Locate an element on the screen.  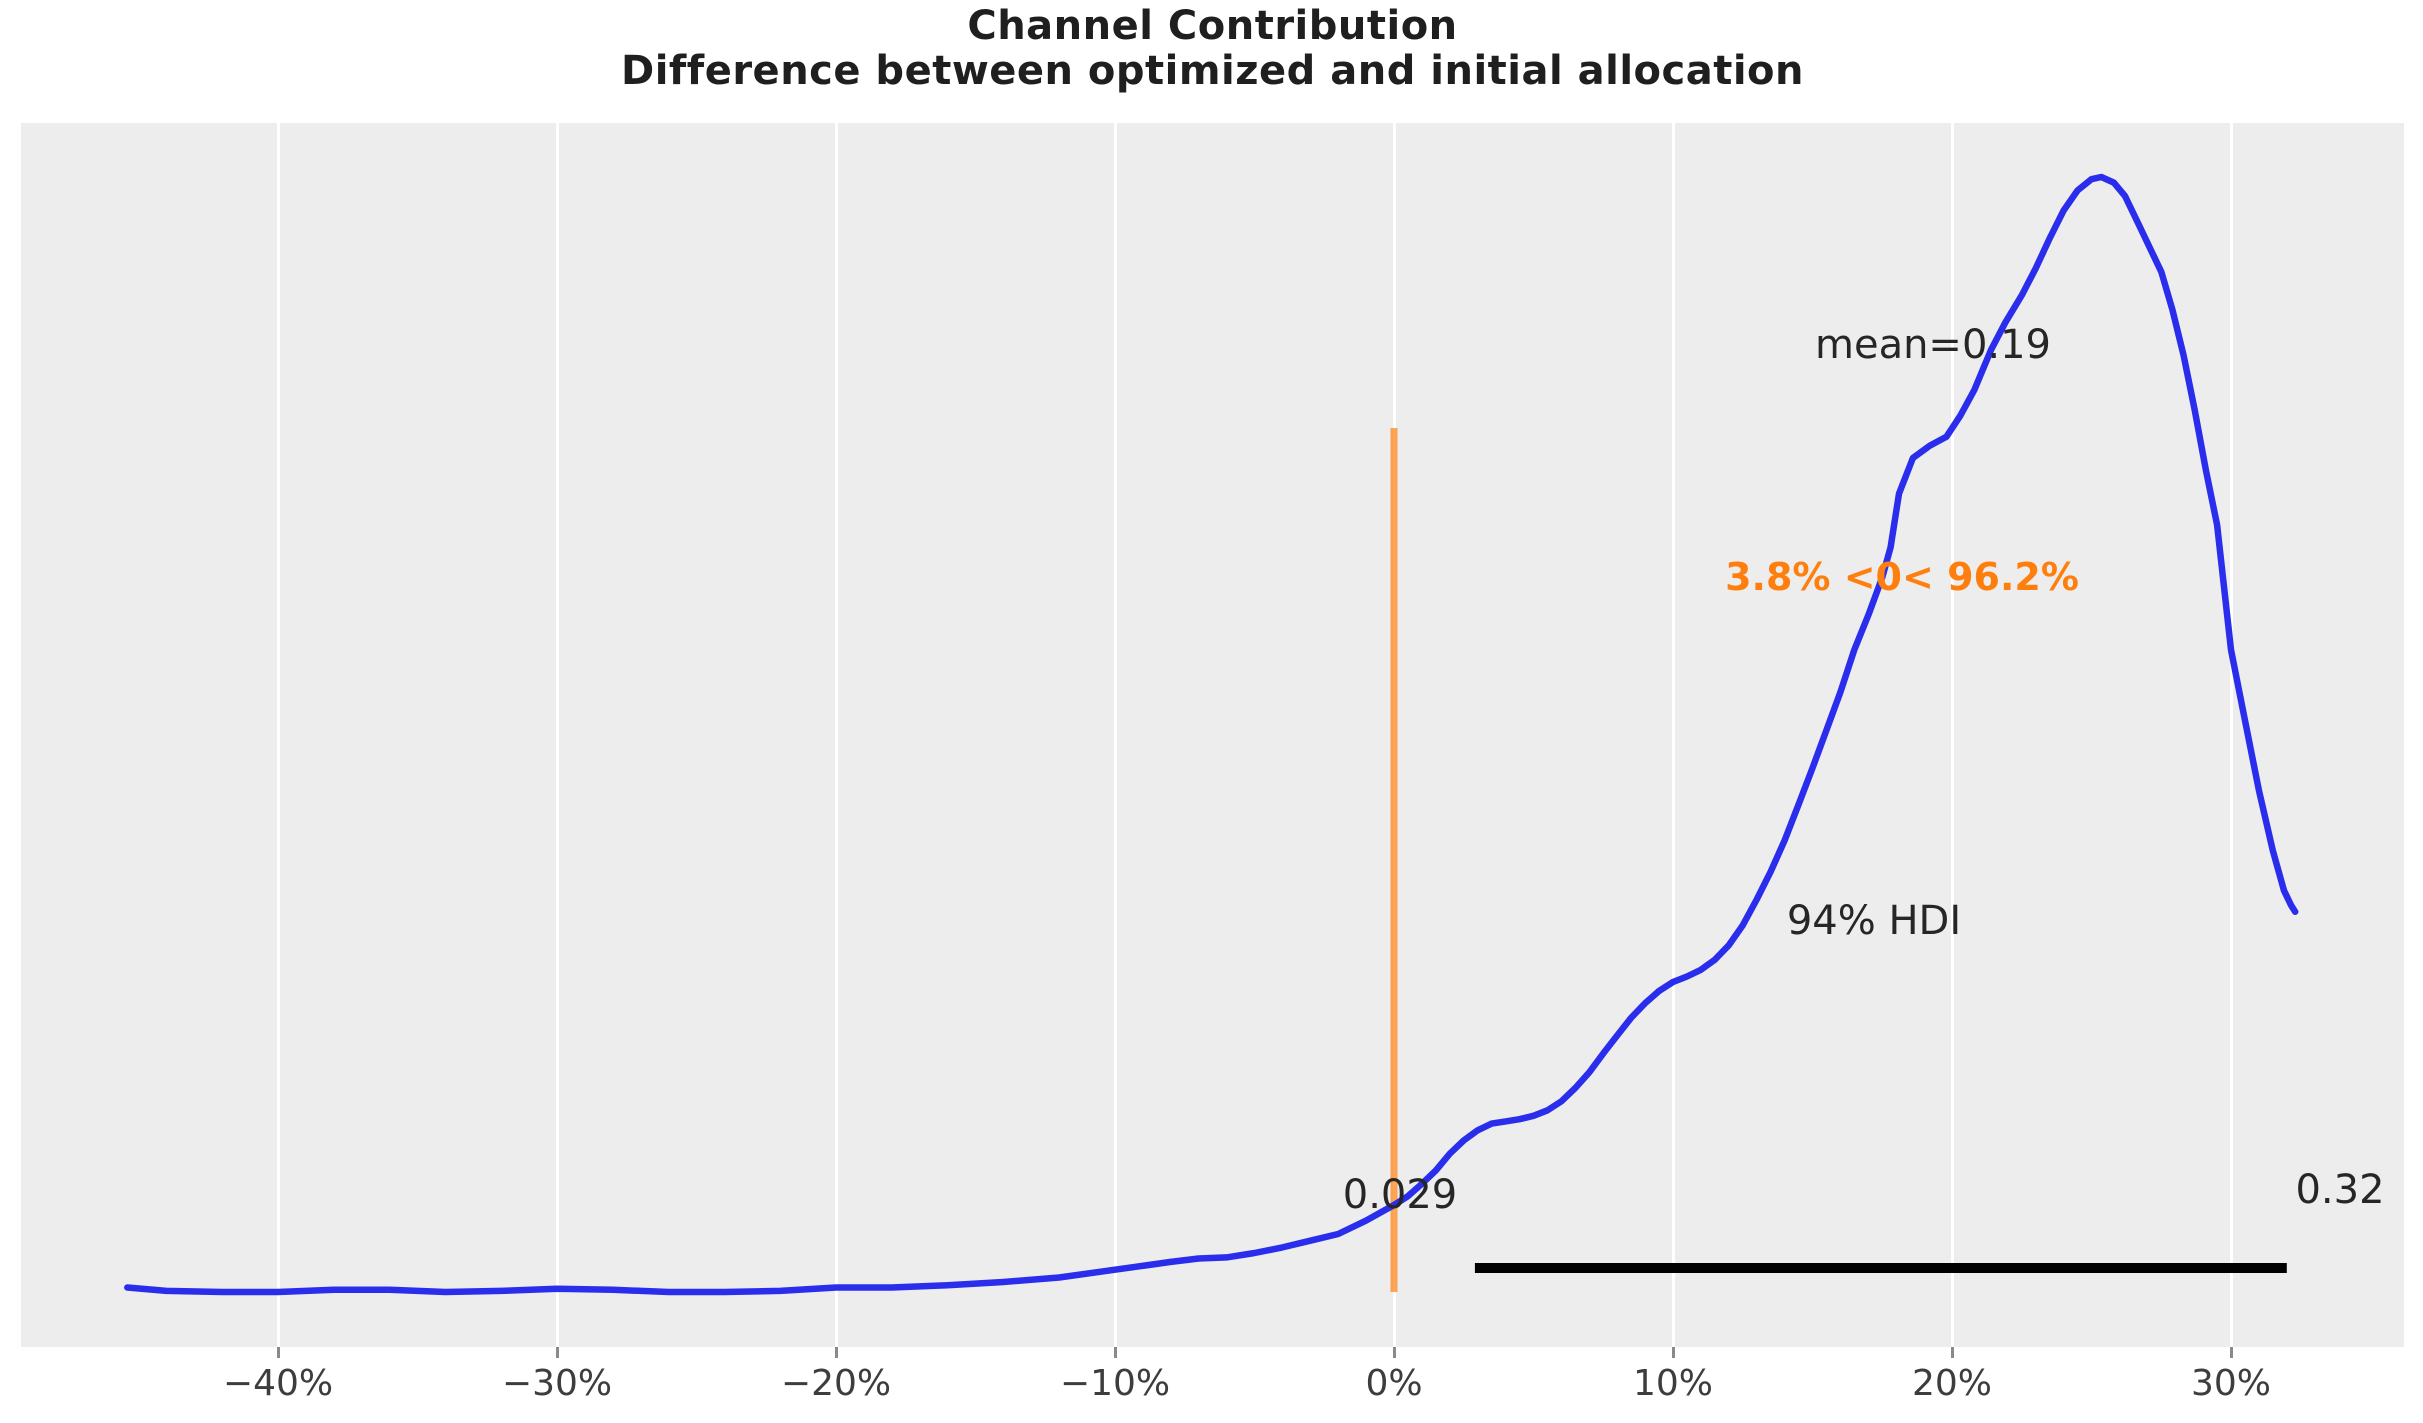
x-tick-label: −40% is located at coordinates (278, 1383).